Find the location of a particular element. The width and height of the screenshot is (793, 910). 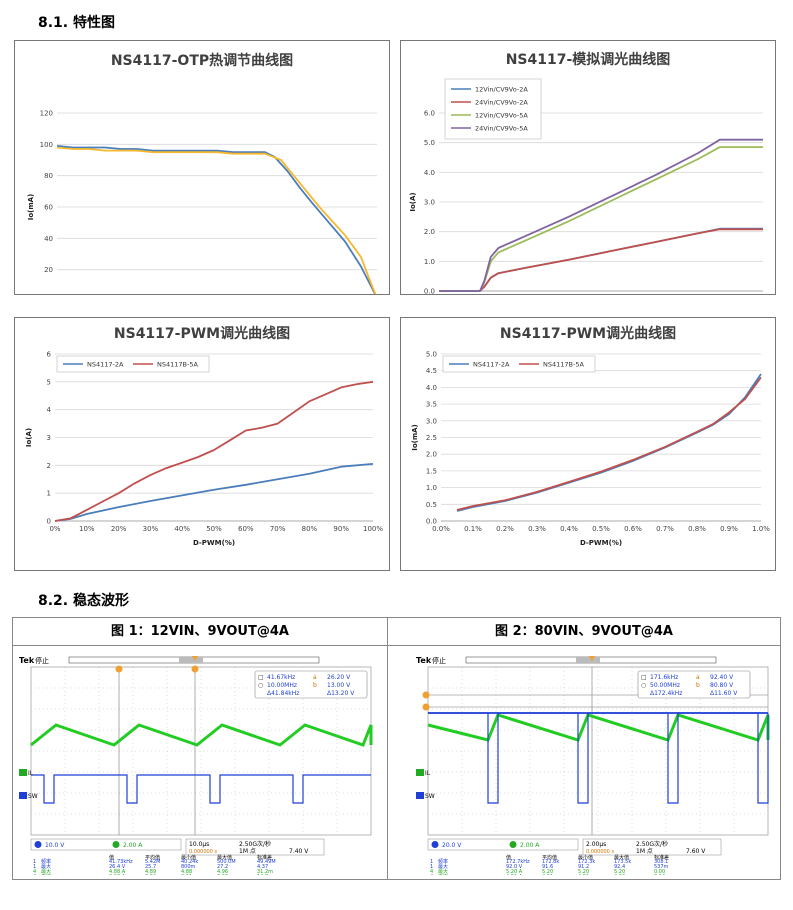

meas-cell: 4.02 is located at coordinates (619, 874).